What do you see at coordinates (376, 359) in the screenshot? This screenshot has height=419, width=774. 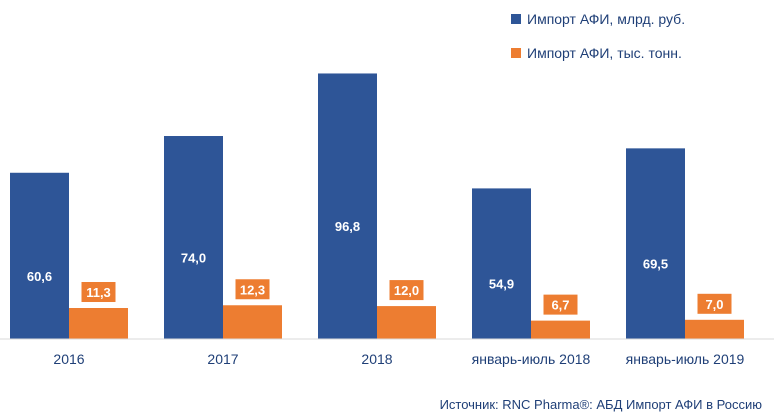 I see `x-tick-label-2: 2018` at bounding box center [376, 359].